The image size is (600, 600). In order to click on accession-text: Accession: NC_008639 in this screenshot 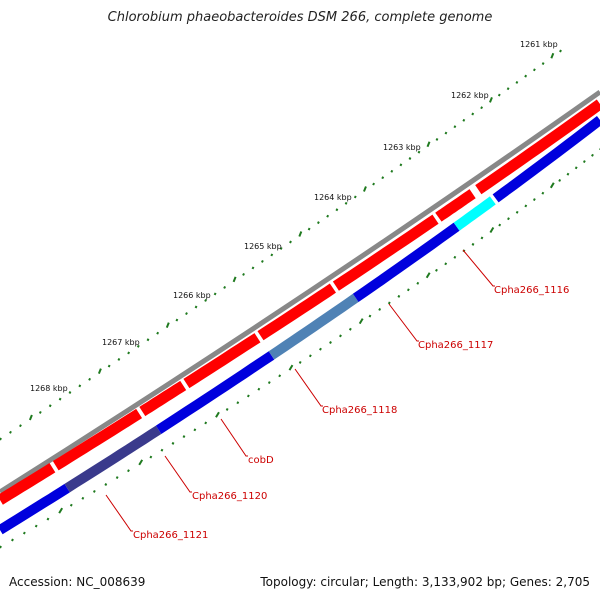, I will do `click(77, 582)`.